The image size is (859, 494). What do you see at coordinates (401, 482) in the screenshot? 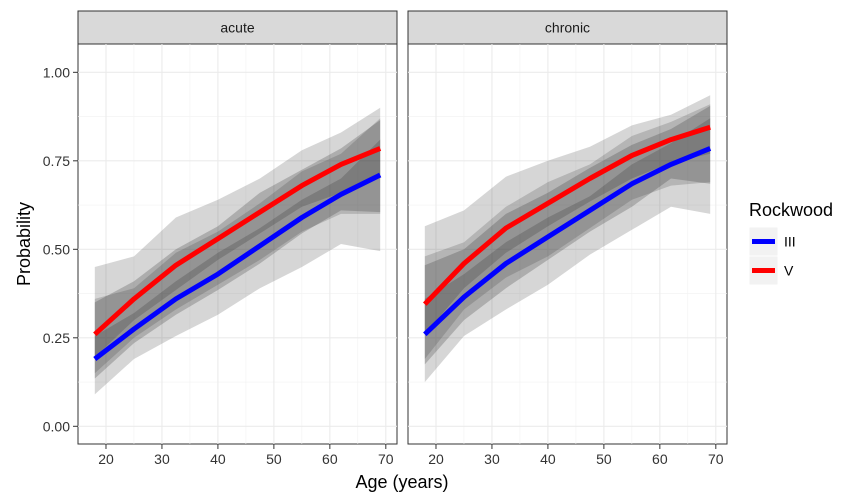
I see `x-axis-title: Age (years)` at bounding box center [401, 482].